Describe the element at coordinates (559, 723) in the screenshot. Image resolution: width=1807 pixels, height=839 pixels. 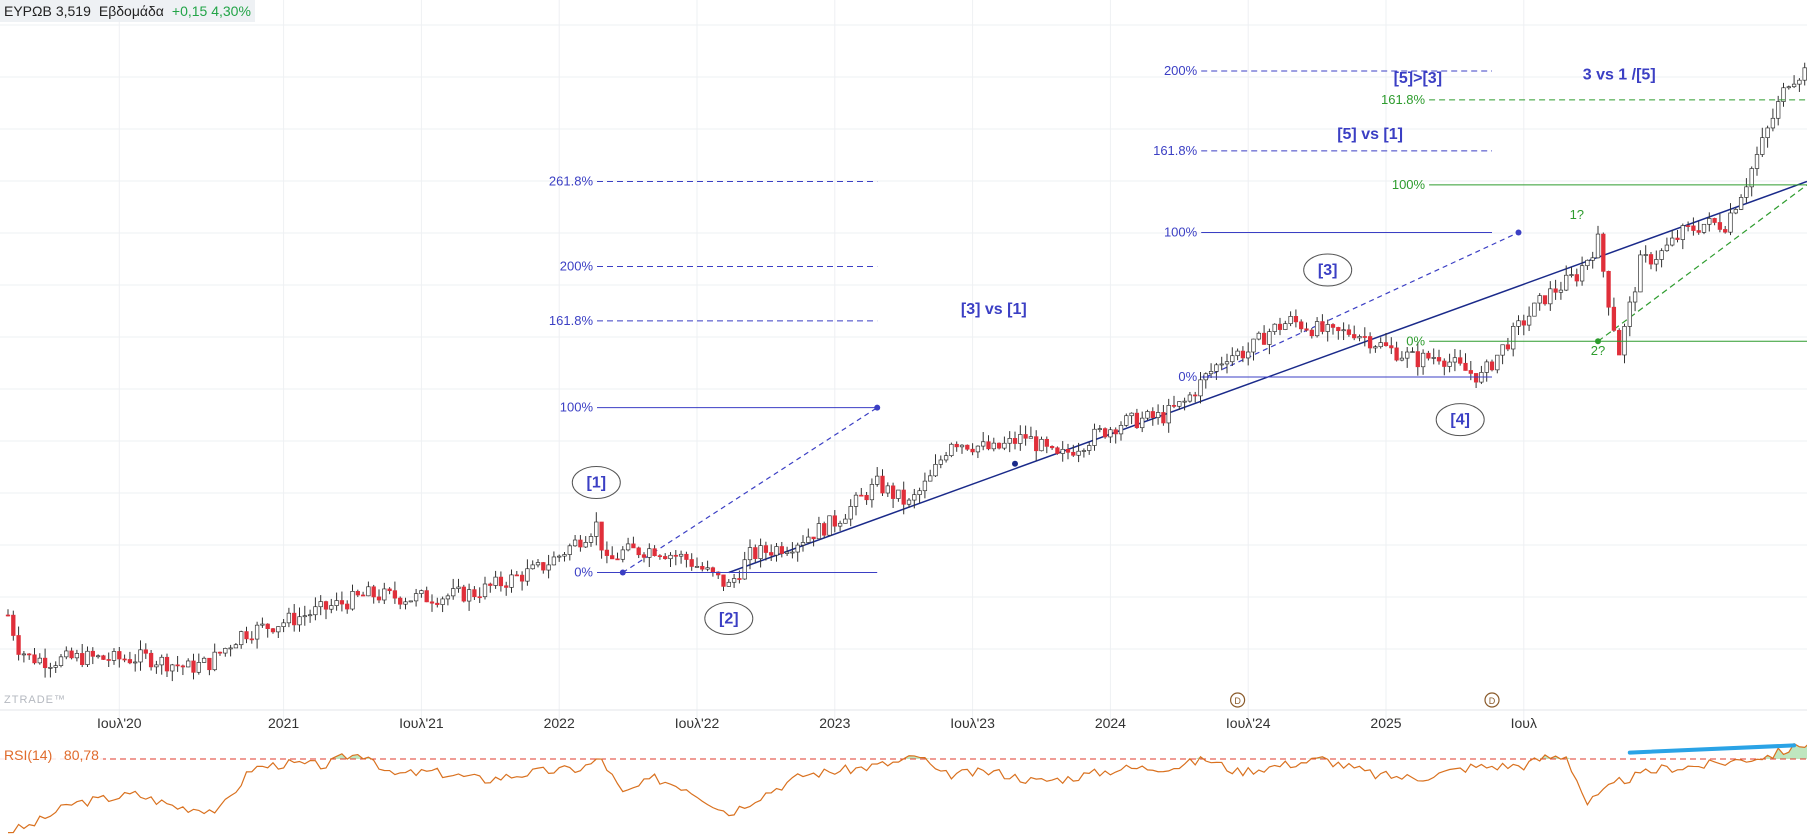
I see `x-tick-label: 2022` at that location.